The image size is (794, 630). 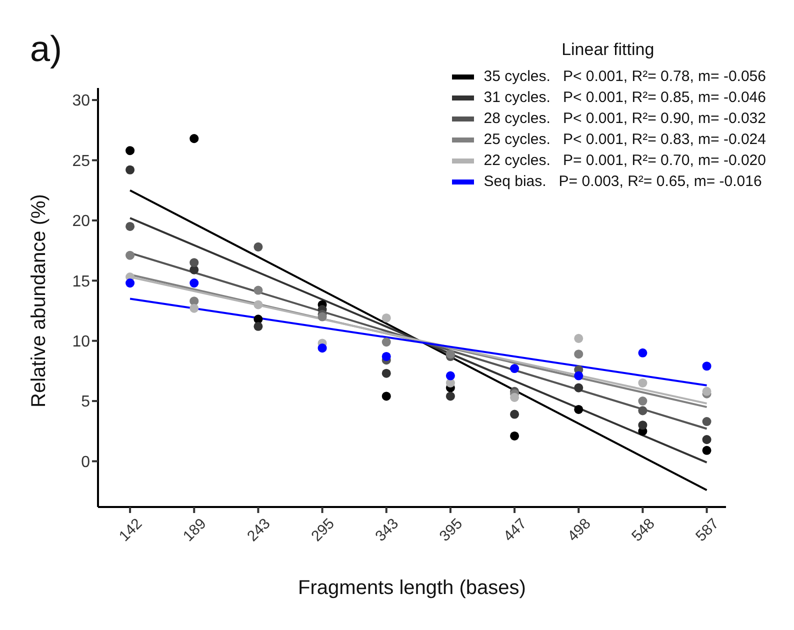 I want to click on legend-label: 31 cycles. P< 0.001, R²= 0.85, m= -0.046, so click(x=625, y=97).